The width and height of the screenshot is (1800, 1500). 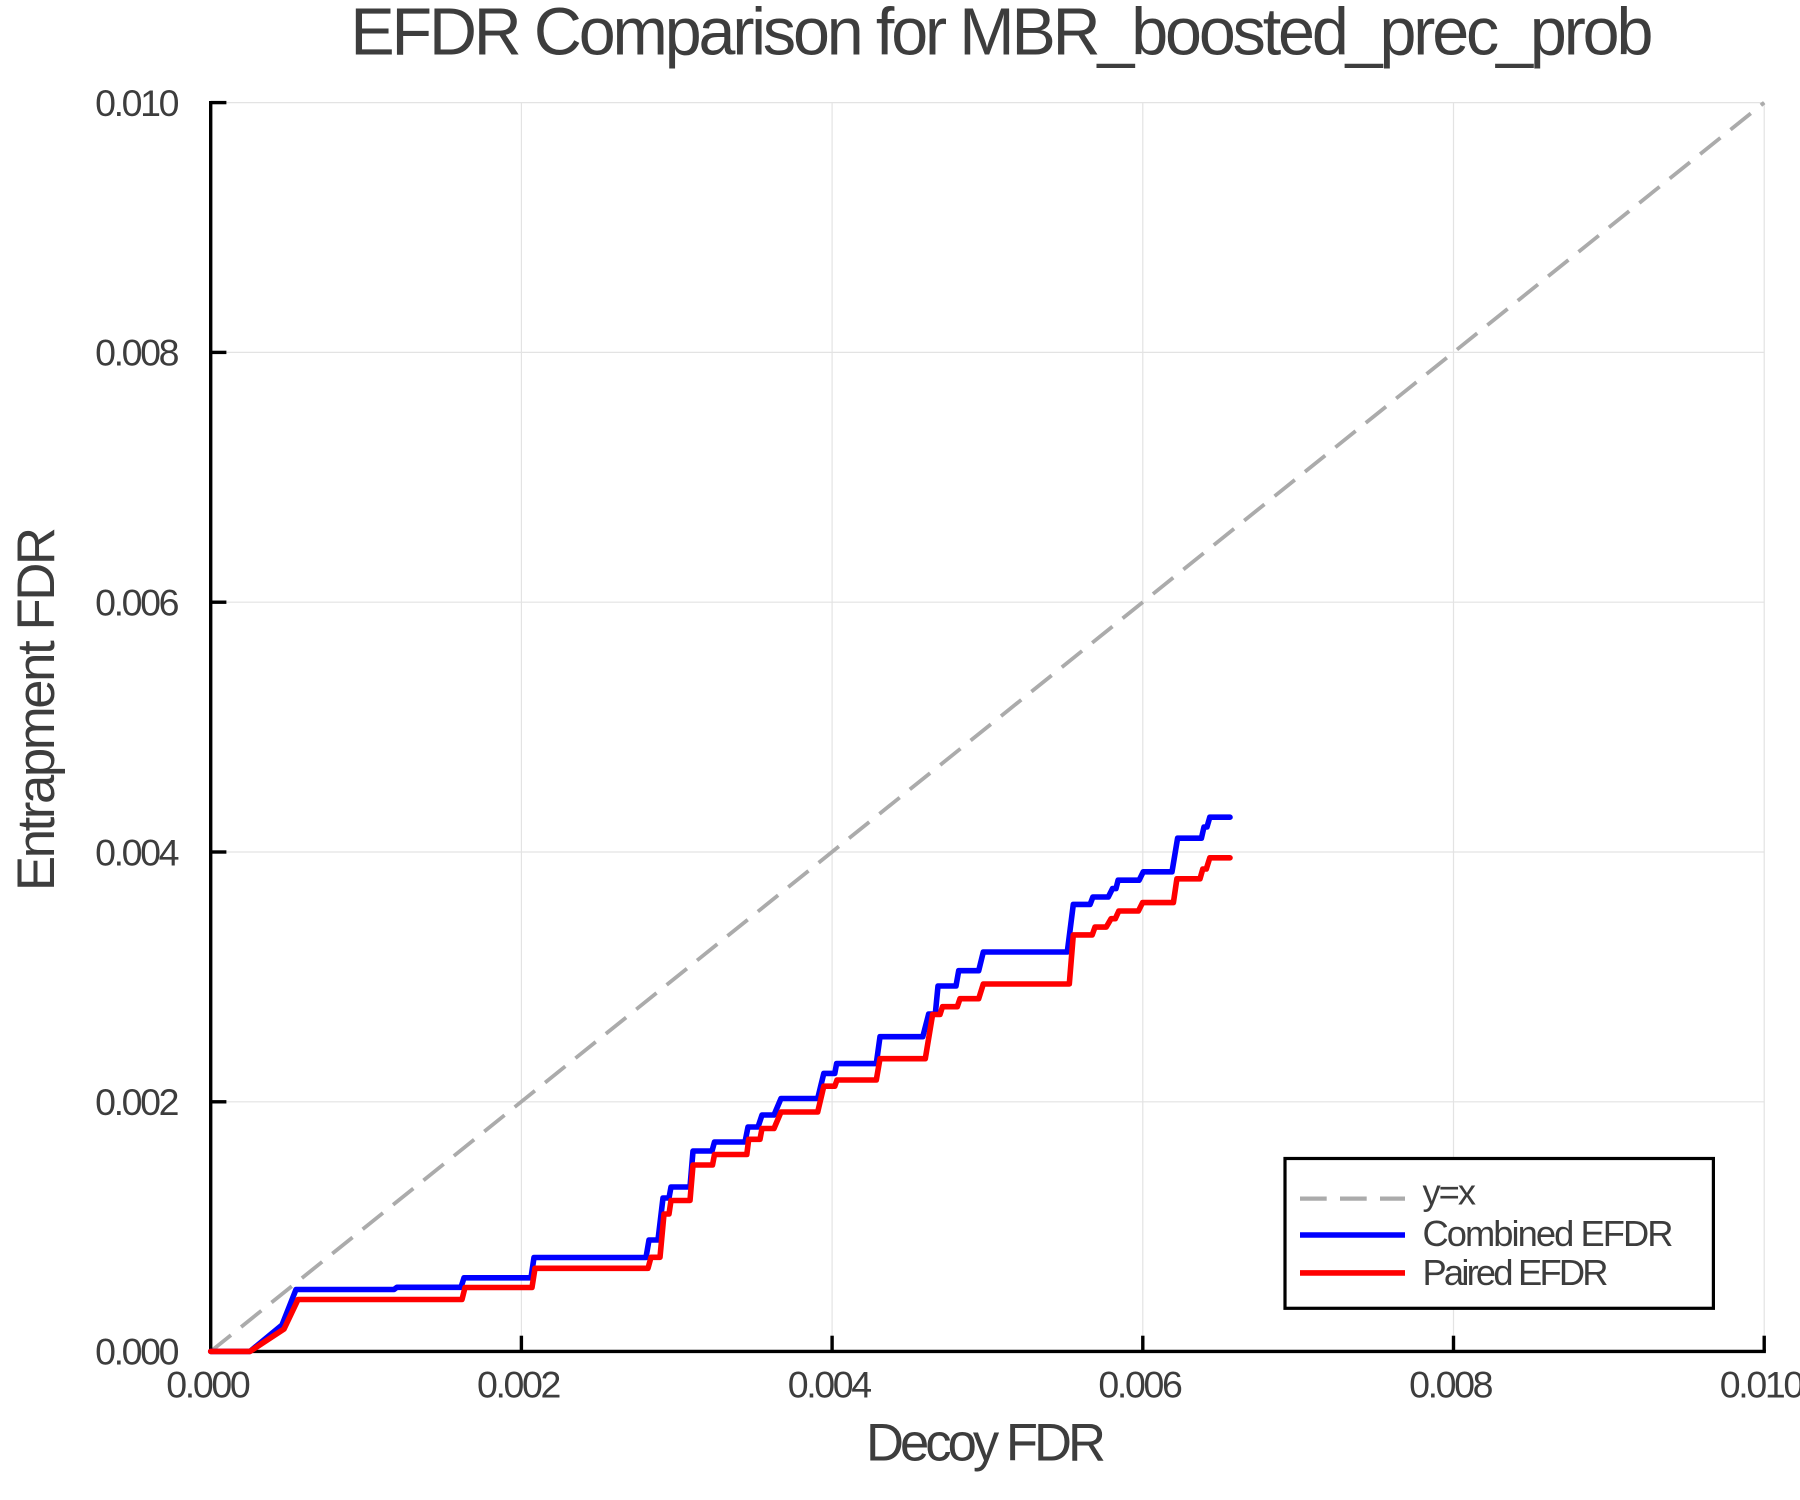 I want to click on svg-text: y=x, so click(x=1450, y=1192).